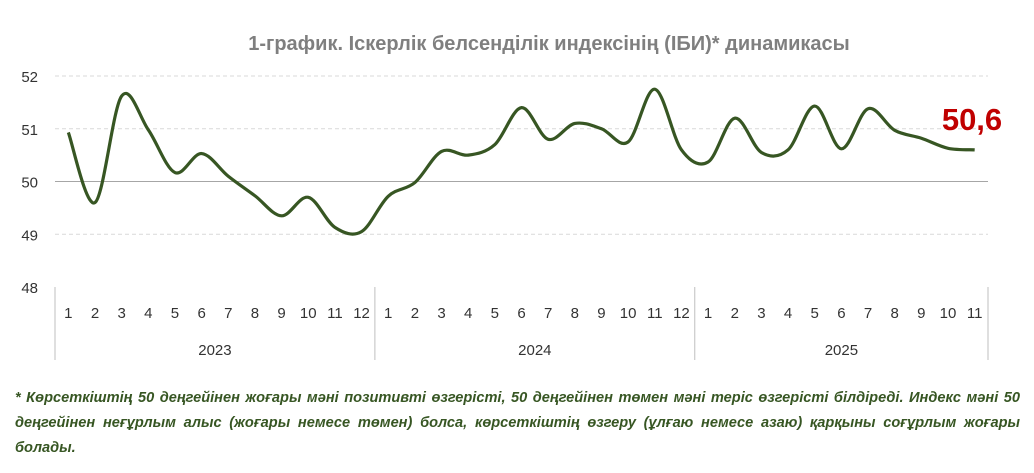  What do you see at coordinates (841, 350) in the screenshot?
I see `year-label: 2025` at bounding box center [841, 350].